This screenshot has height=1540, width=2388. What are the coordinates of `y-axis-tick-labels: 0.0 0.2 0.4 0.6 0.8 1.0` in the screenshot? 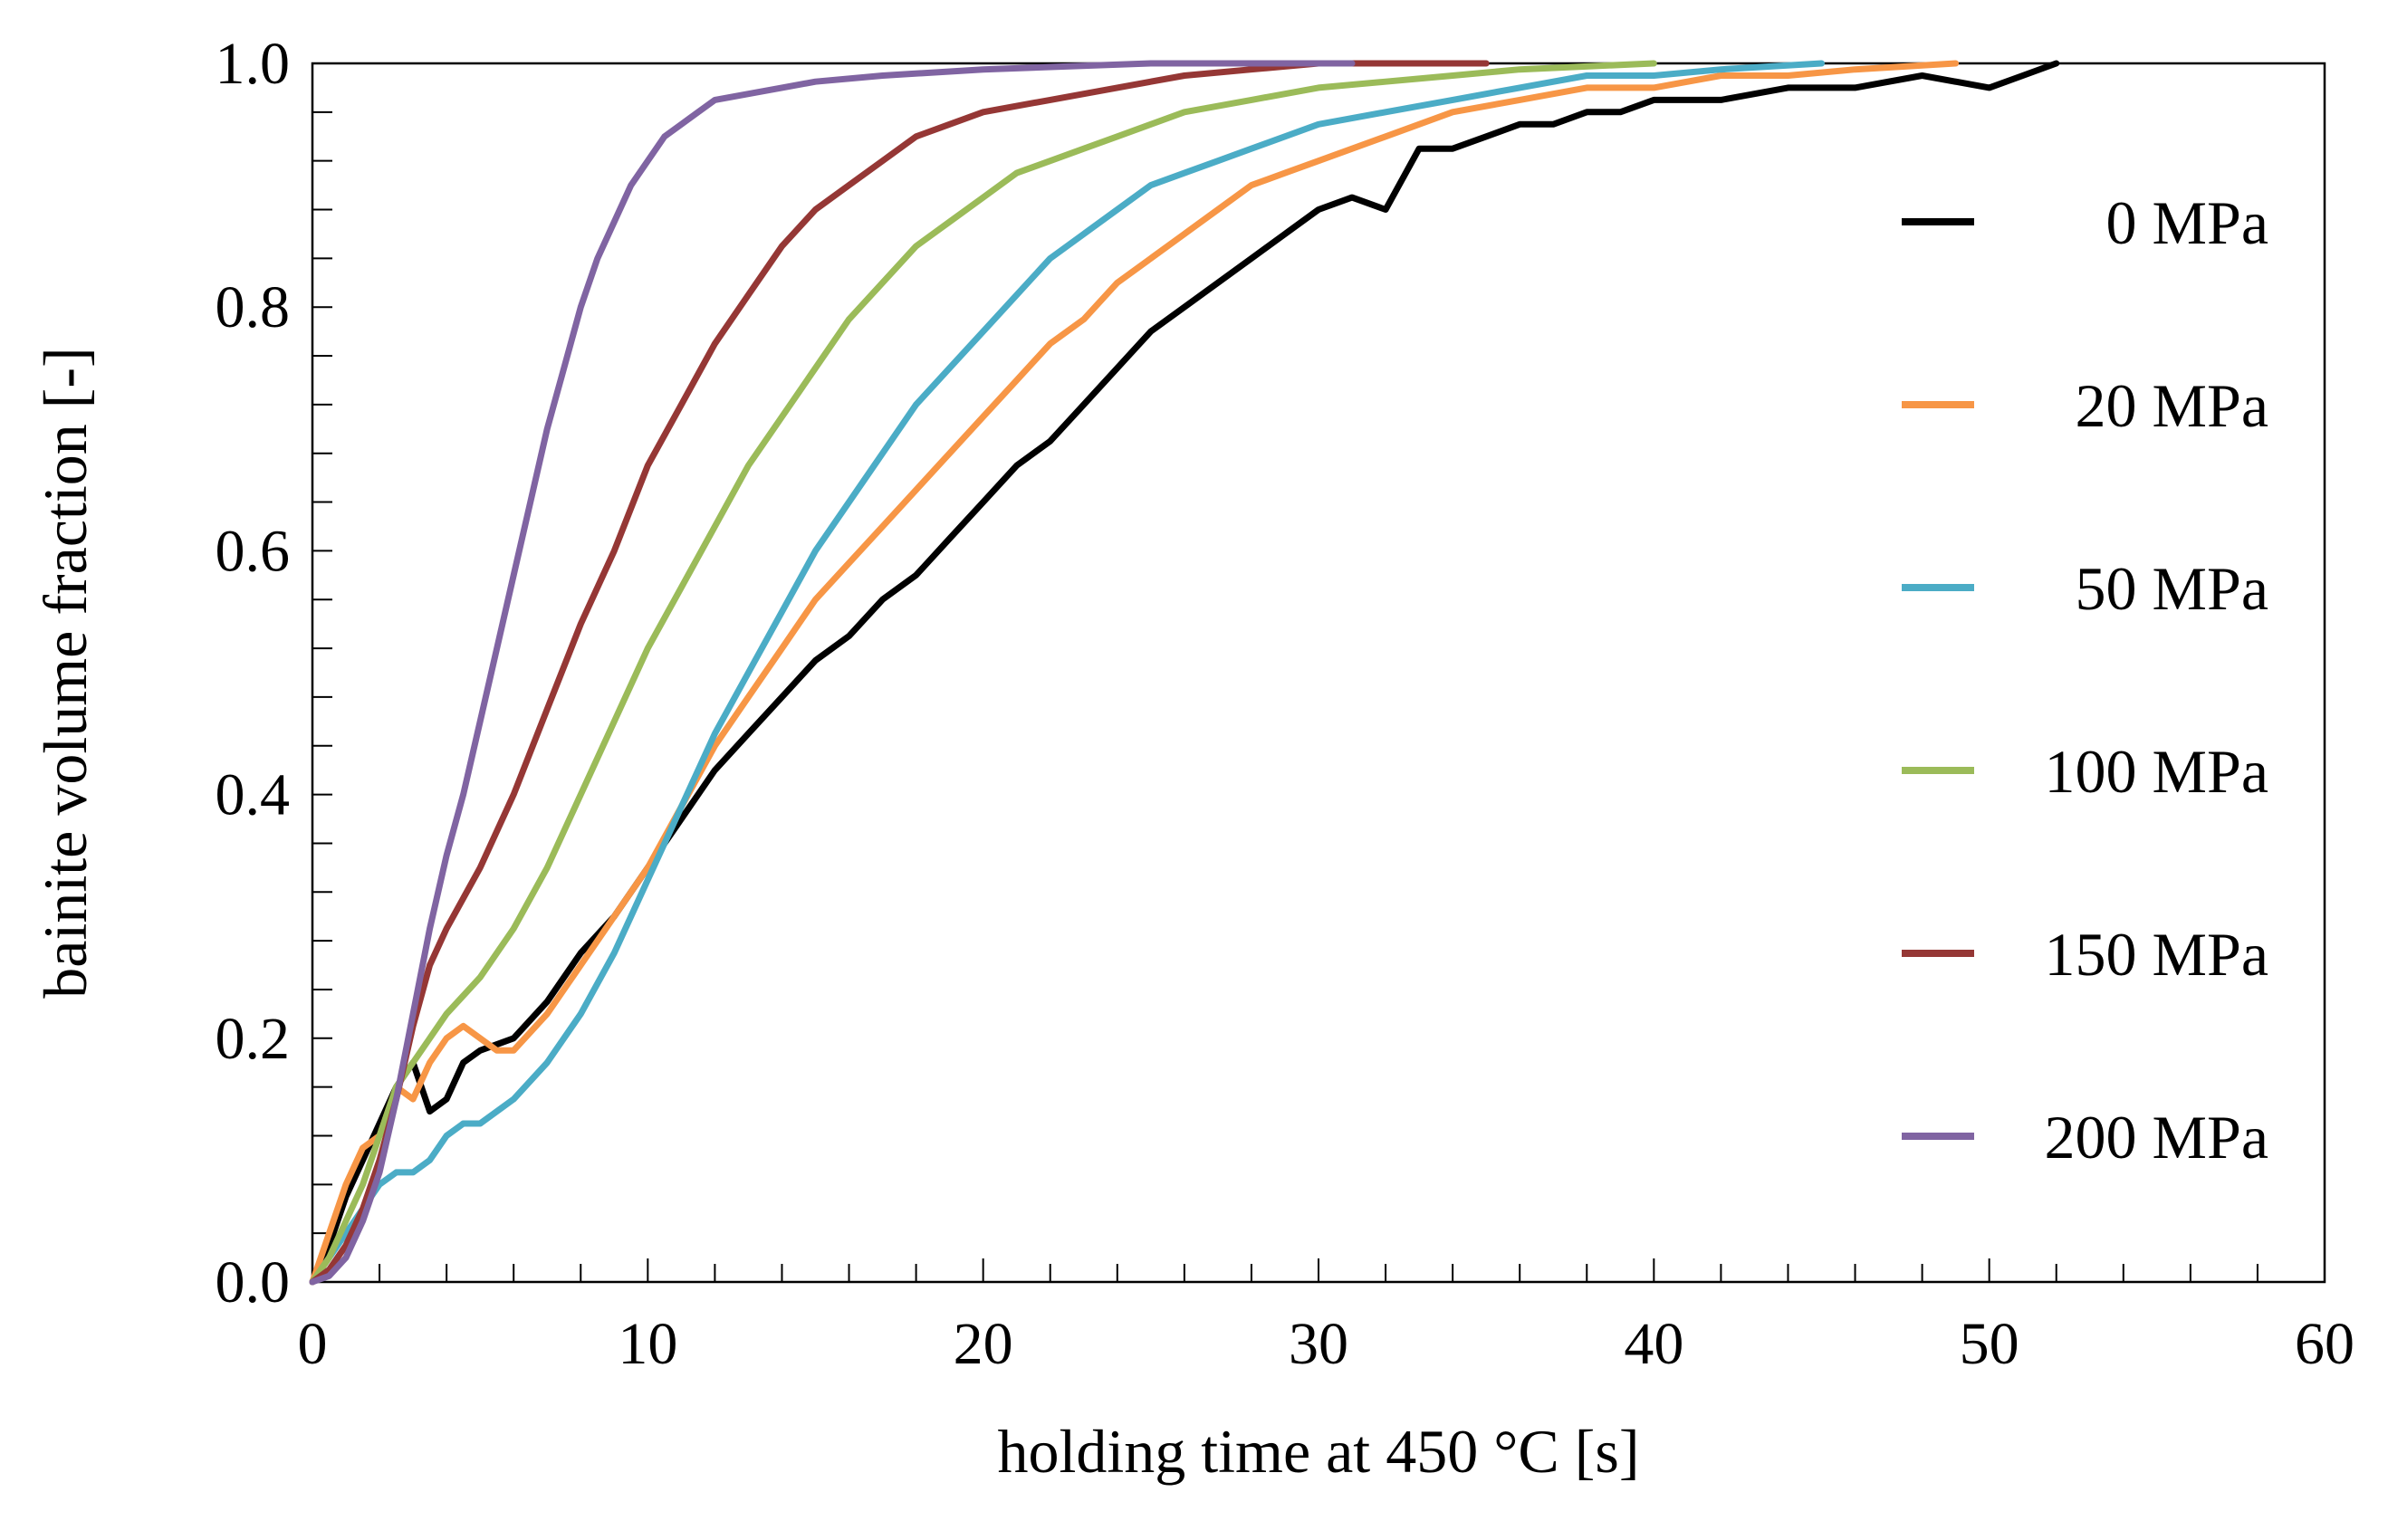 It's located at (253, 673).